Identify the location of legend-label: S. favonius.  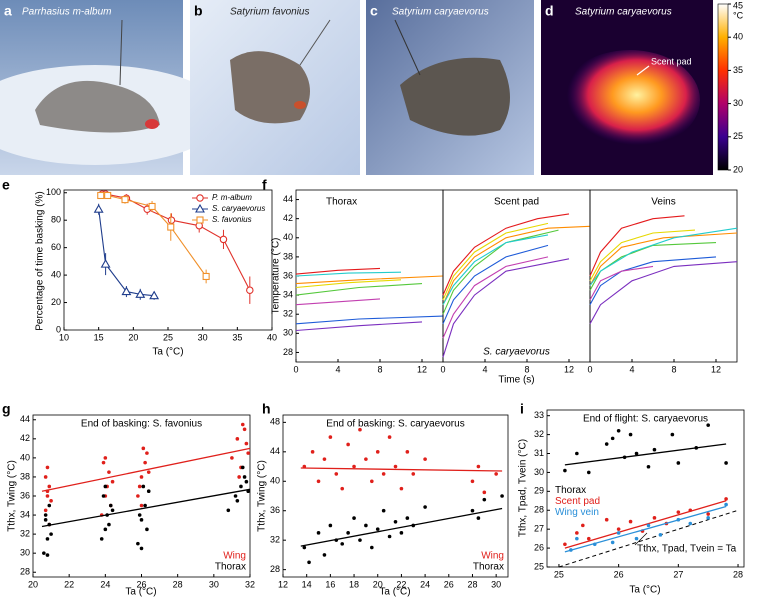
(232, 219).